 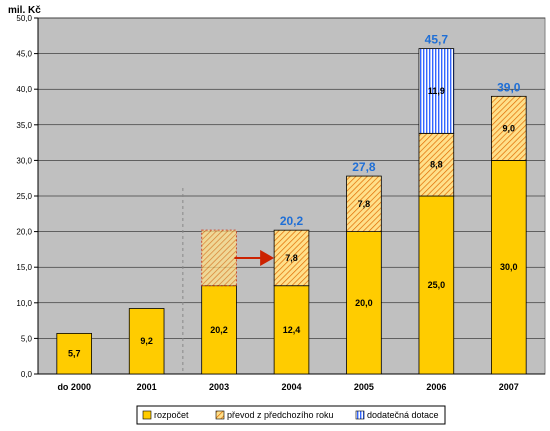 What do you see at coordinates (24, 303) in the screenshot?
I see `y-tick-label: 10,0` at bounding box center [24, 303].